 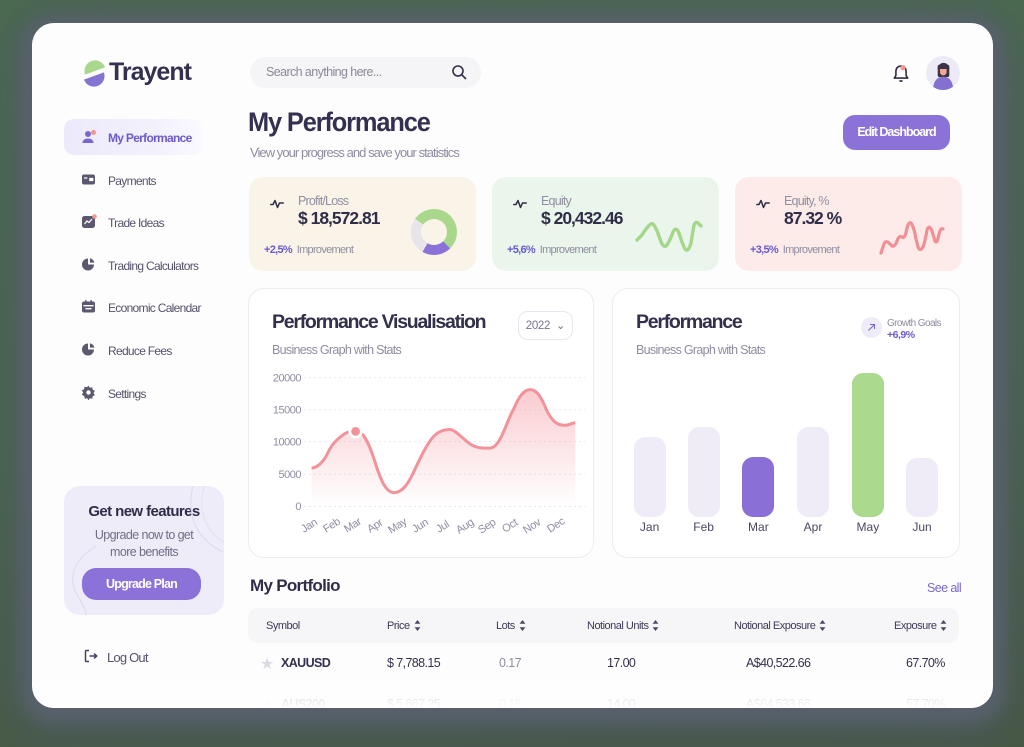 What do you see at coordinates (556, 525) in the screenshot?
I see `svg-text: Dec` at bounding box center [556, 525].